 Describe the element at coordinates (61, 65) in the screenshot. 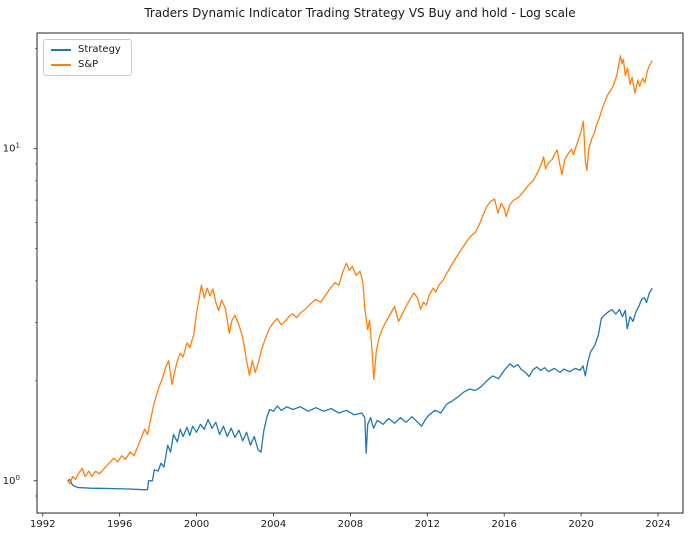

I see `sp-line-swatch` at that location.